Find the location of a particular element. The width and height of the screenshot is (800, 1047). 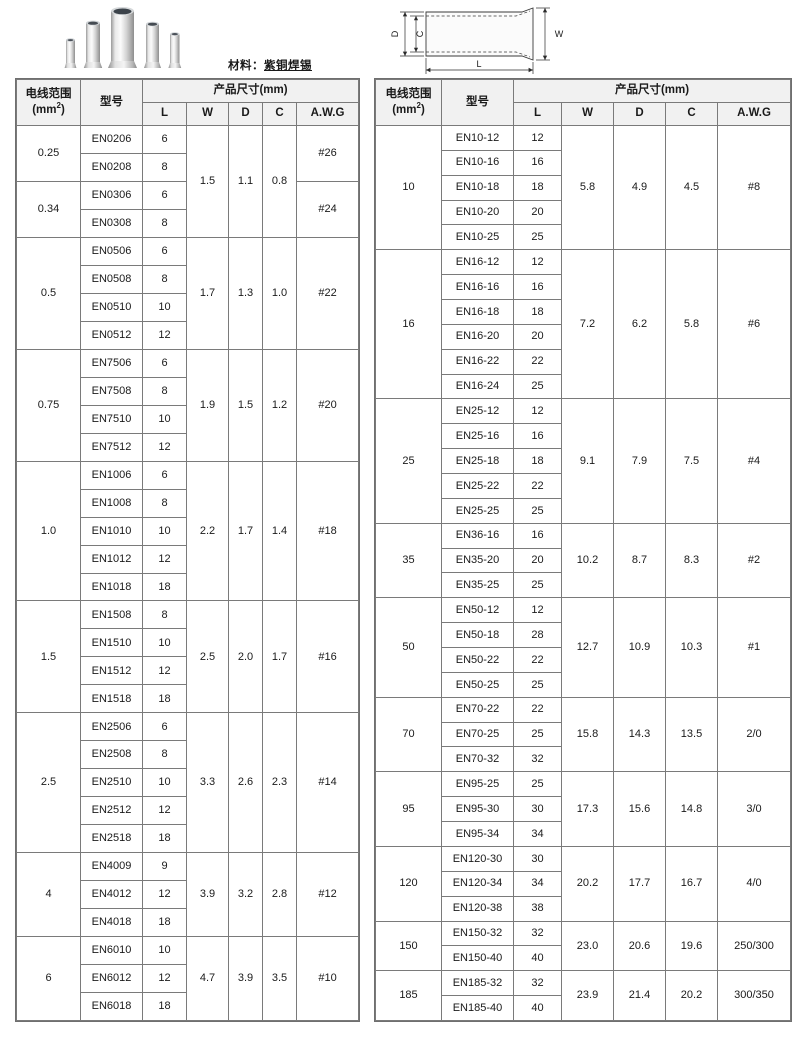

cell-dim-w: 17.3 is located at coordinates (587, 809).